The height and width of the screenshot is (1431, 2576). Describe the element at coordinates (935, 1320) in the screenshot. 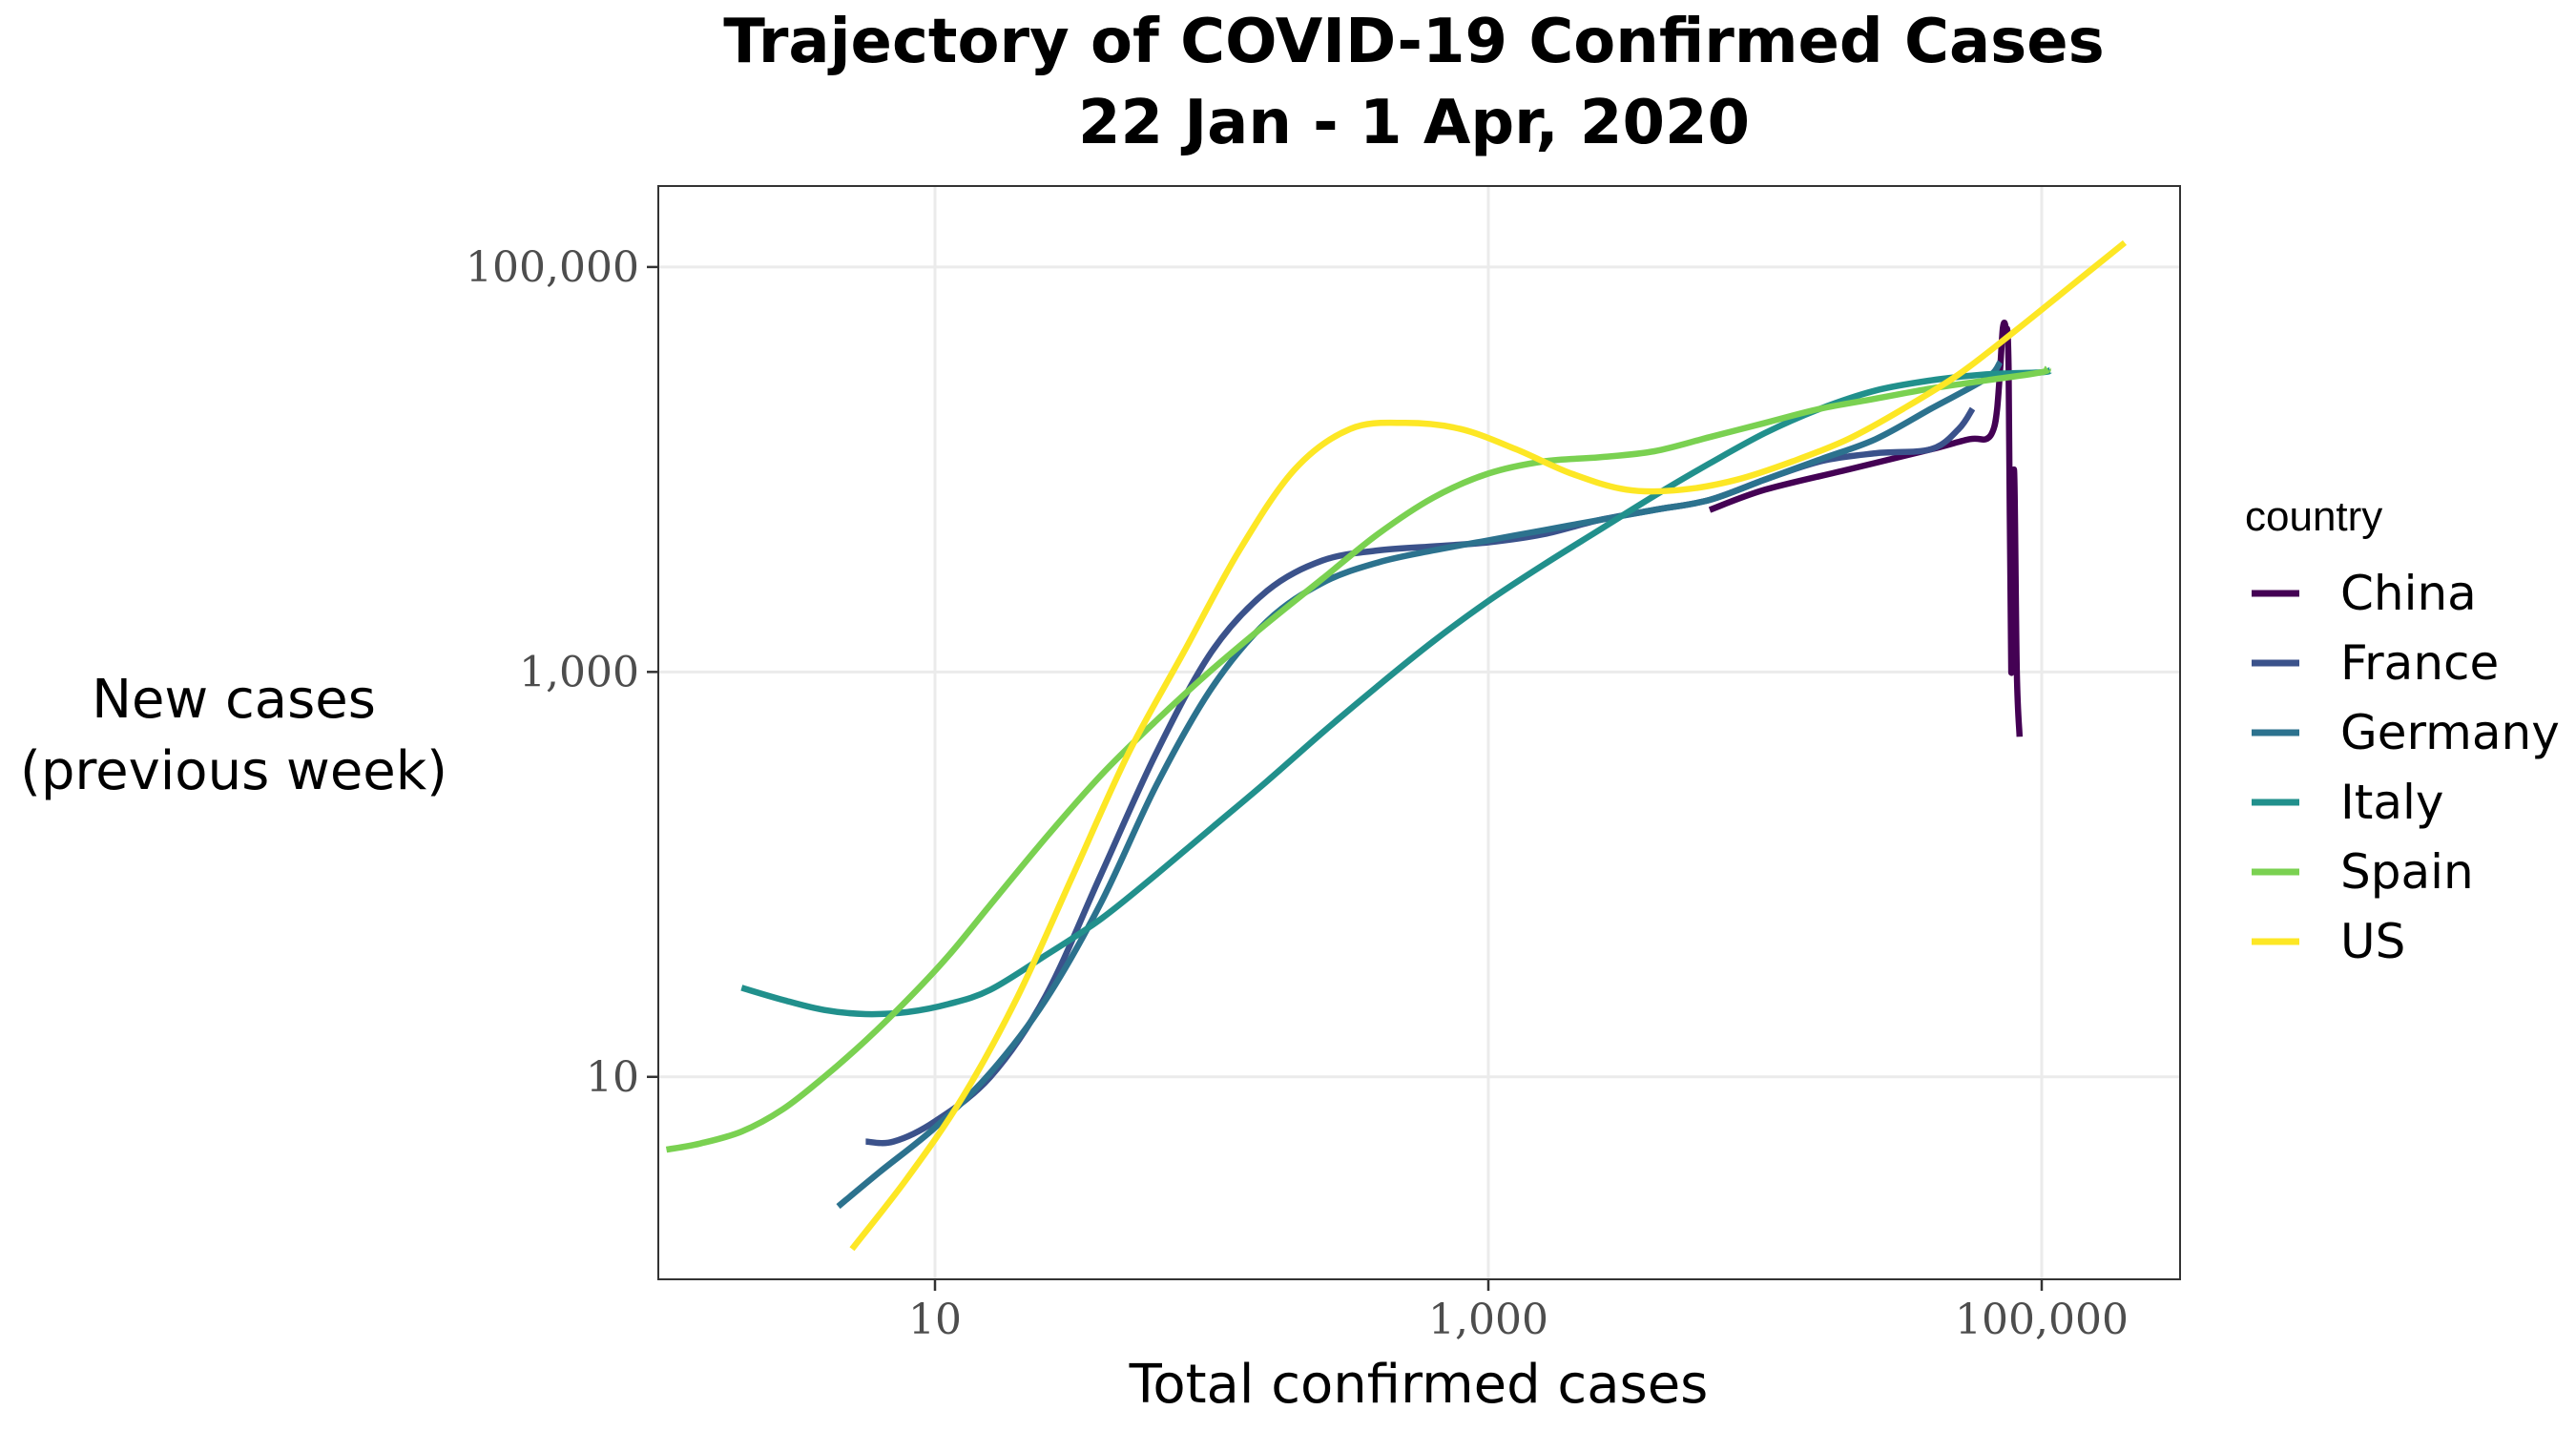

I see `x-tick-label: 10` at that location.